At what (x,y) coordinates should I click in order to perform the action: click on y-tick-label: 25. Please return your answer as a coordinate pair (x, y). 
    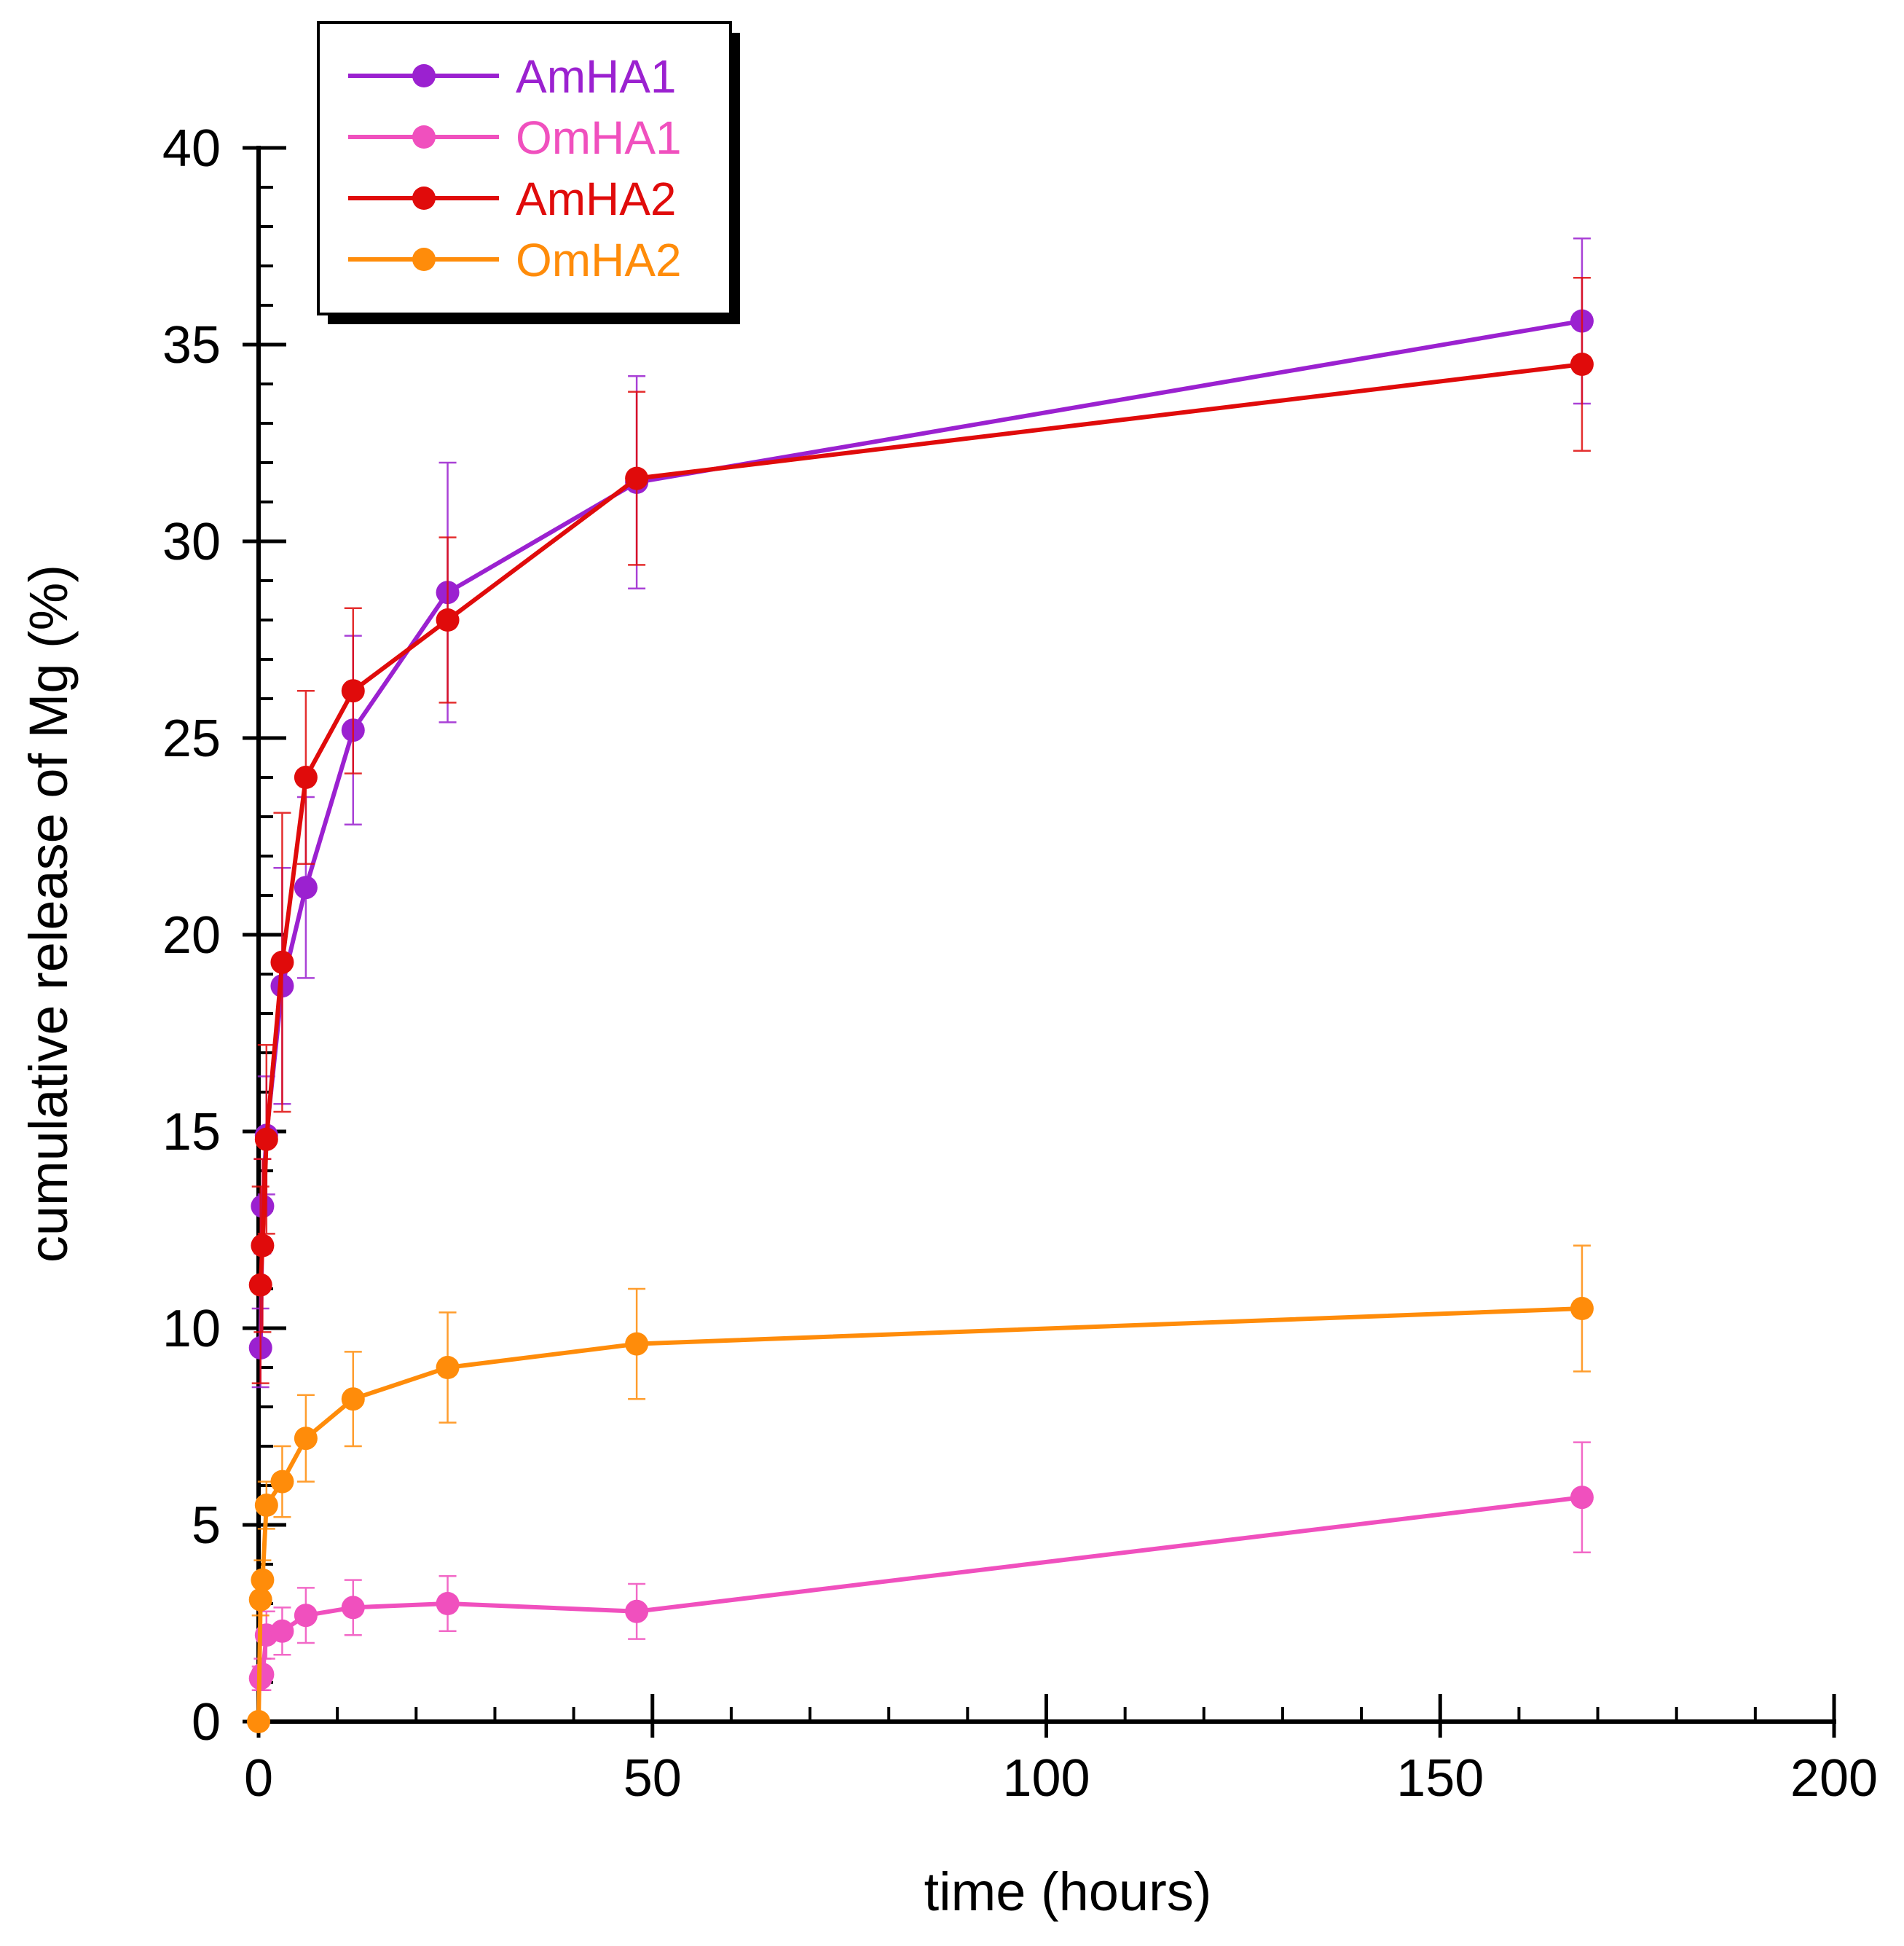
    Looking at the image, I should click on (191, 739).